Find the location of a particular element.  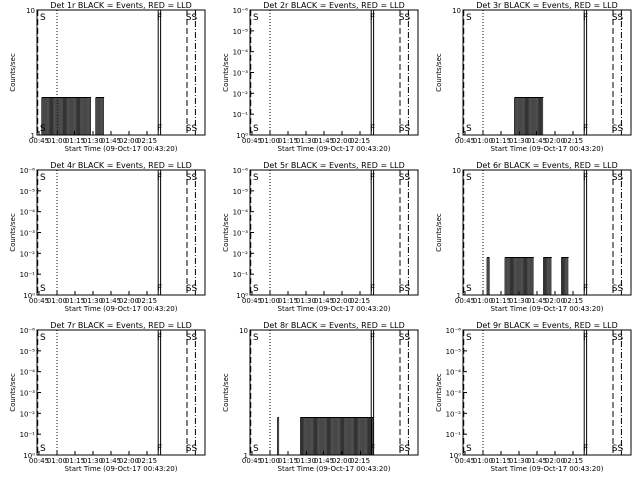

y-tick-label: 10⁻¹ is located at coordinates (241, 115).